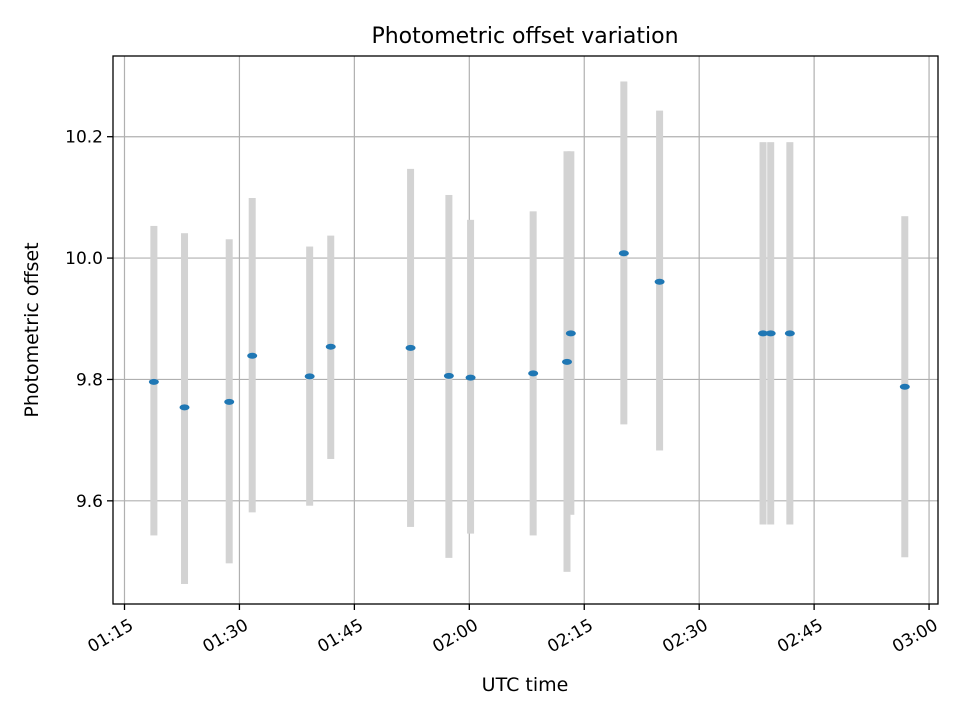 This screenshot has width=960, height=720. What do you see at coordinates (84, 138) in the screenshot?
I see `y-tick-label: 10.2` at bounding box center [84, 138].